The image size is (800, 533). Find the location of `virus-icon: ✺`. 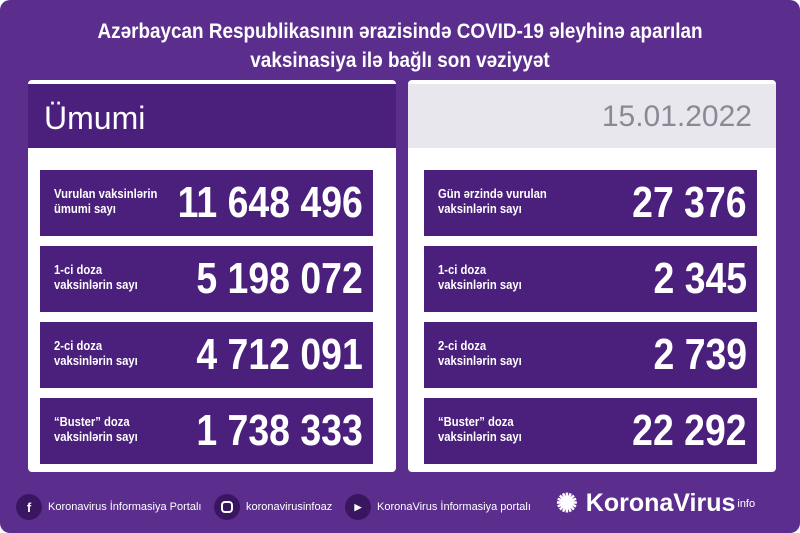

virus-icon: ✺ is located at coordinates (567, 503).